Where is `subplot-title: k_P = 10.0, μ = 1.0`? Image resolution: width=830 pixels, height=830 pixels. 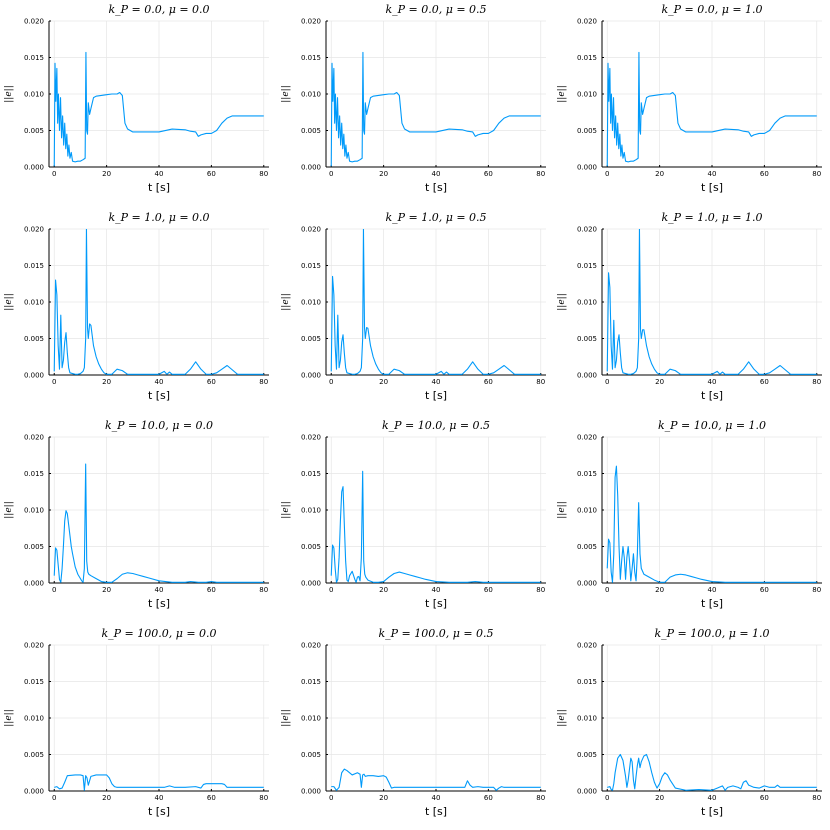 subplot-title: k_P = 10.0, μ = 1.0 is located at coordinates (712, 425).